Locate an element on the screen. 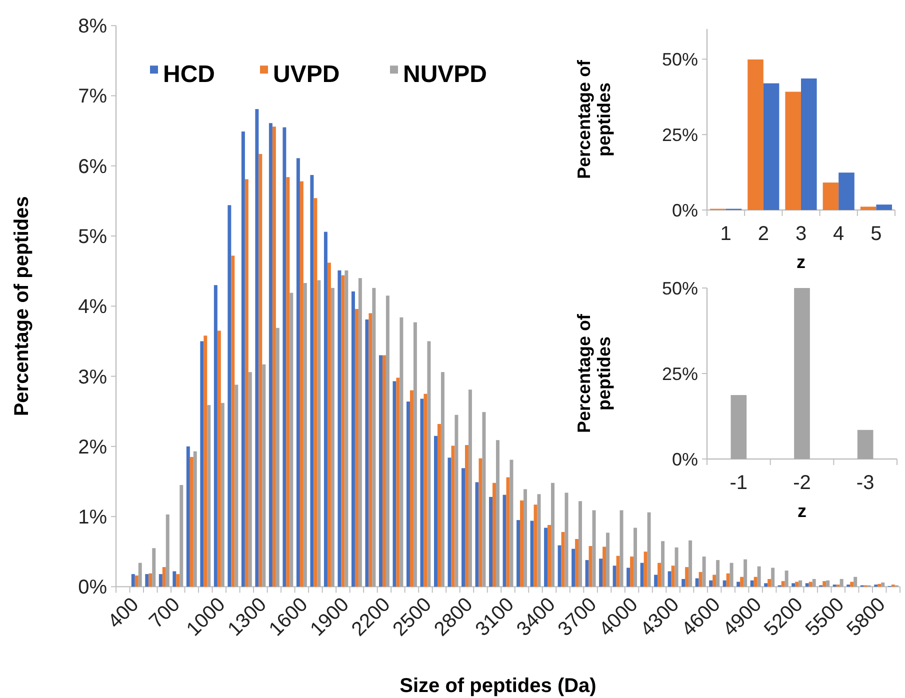 The image size is (905, 698). legend-label: HCD is located at coordinates (189, 74).